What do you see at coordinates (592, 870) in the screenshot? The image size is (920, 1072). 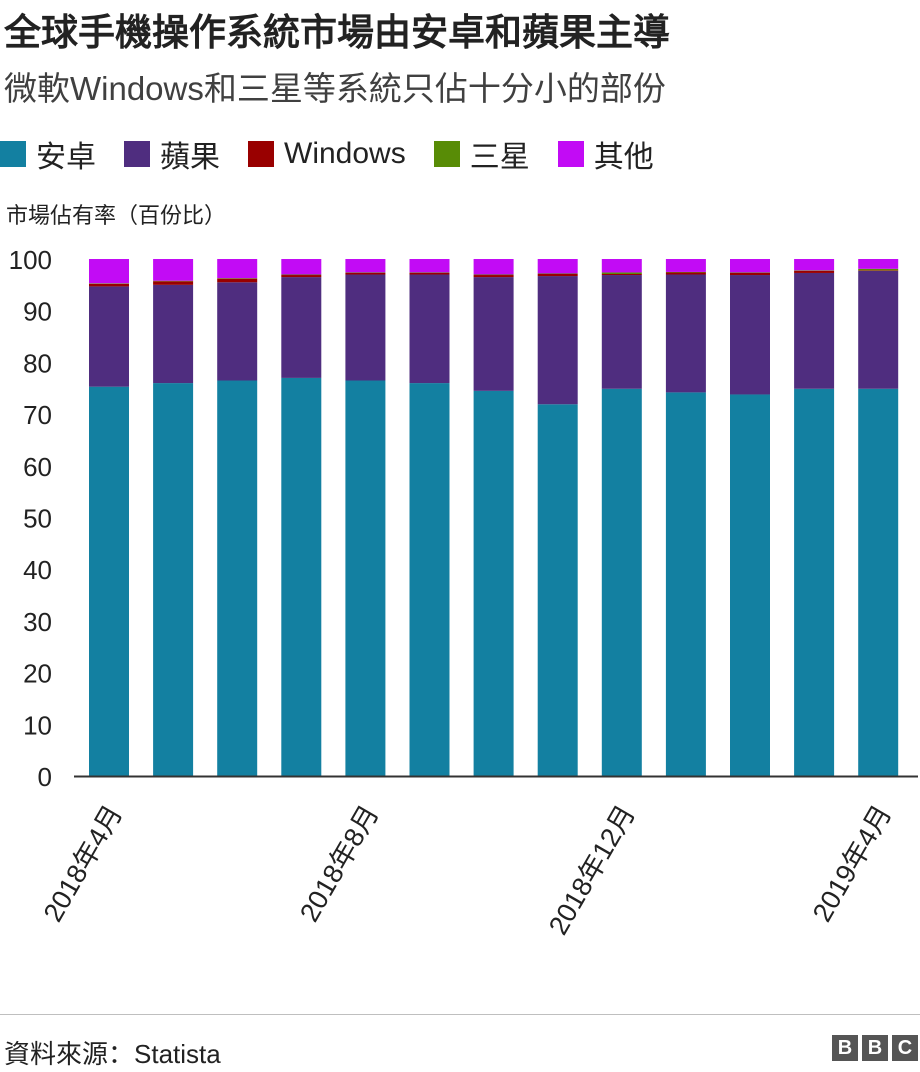 I see `x-tick-label: 2018年12月` at bounding box center [592, 870].